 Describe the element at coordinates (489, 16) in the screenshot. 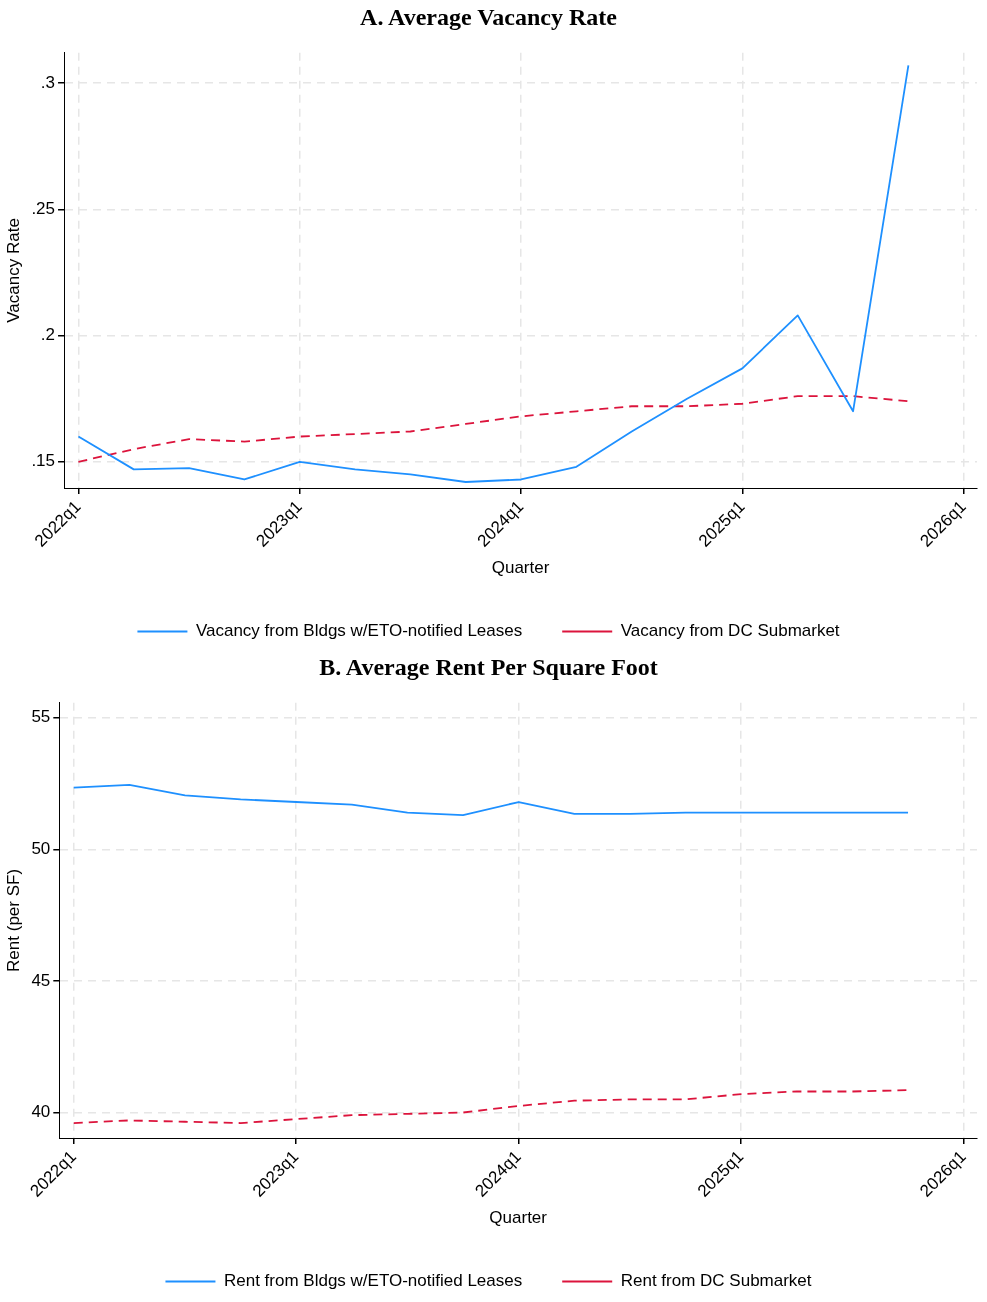

I see `chart-title: A. Average Vacancy Rate` at that location.